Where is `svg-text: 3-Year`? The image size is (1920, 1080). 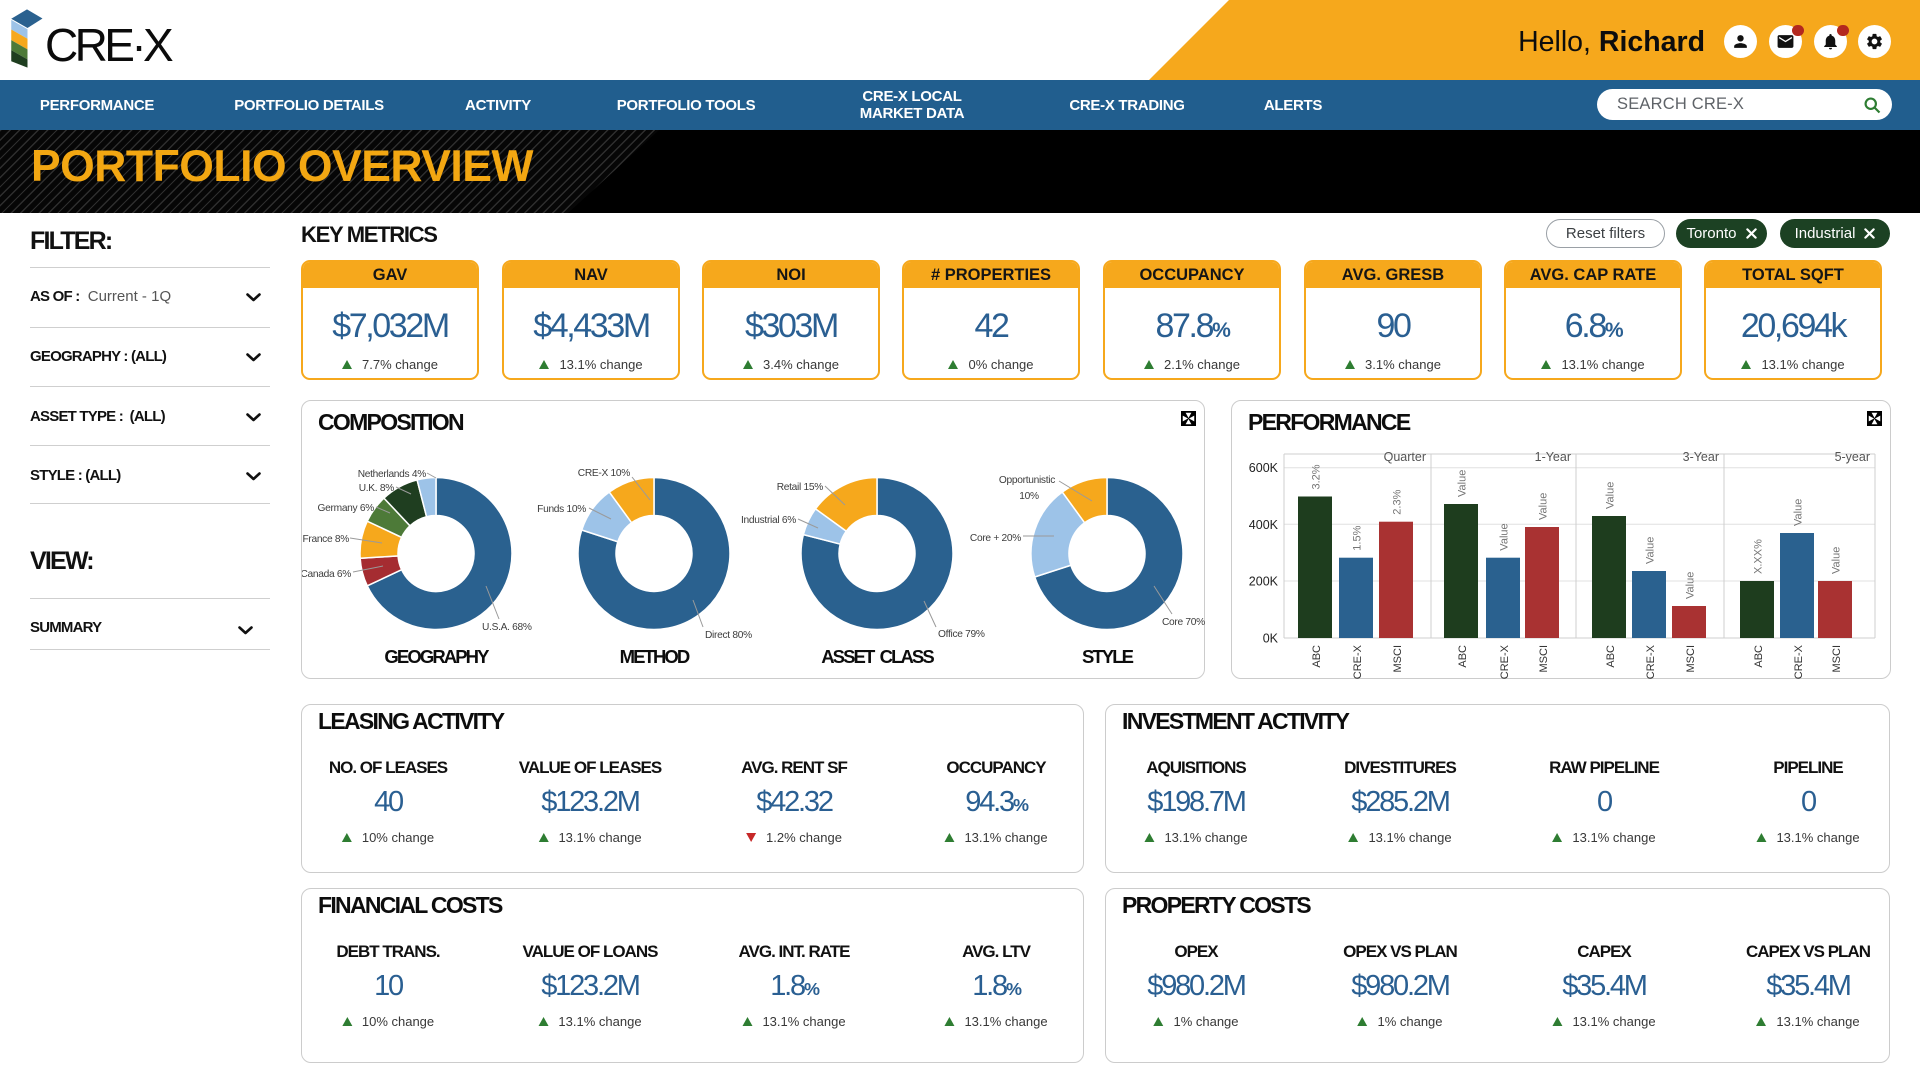 svg-text: 3-Year is located at coordinates (1701, 457).